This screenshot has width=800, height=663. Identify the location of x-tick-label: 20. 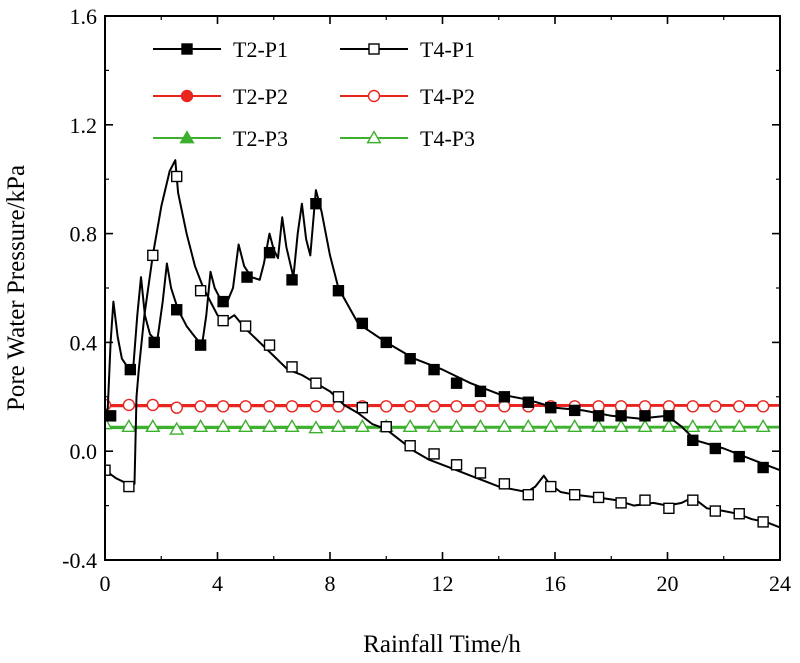
(668, 583).